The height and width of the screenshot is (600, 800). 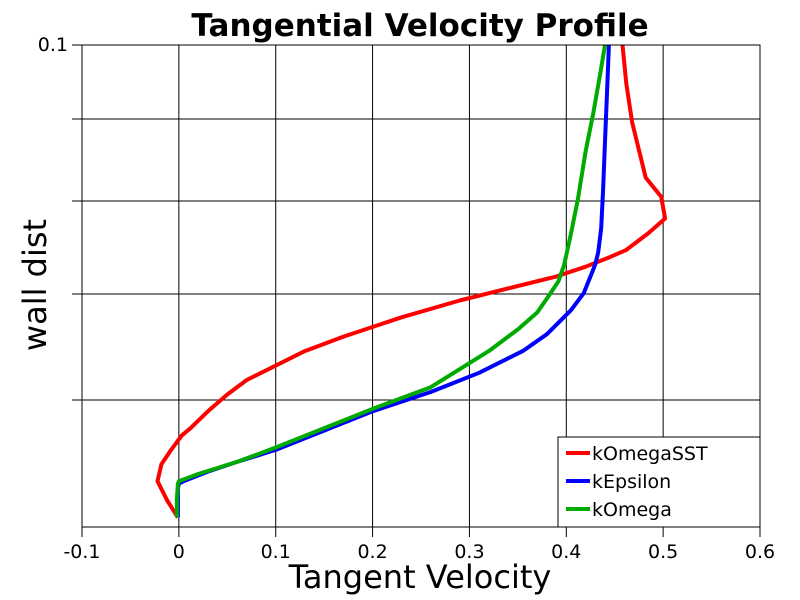 I want to click on legend-label: kOmegaSST, so click(x=650, y=454).